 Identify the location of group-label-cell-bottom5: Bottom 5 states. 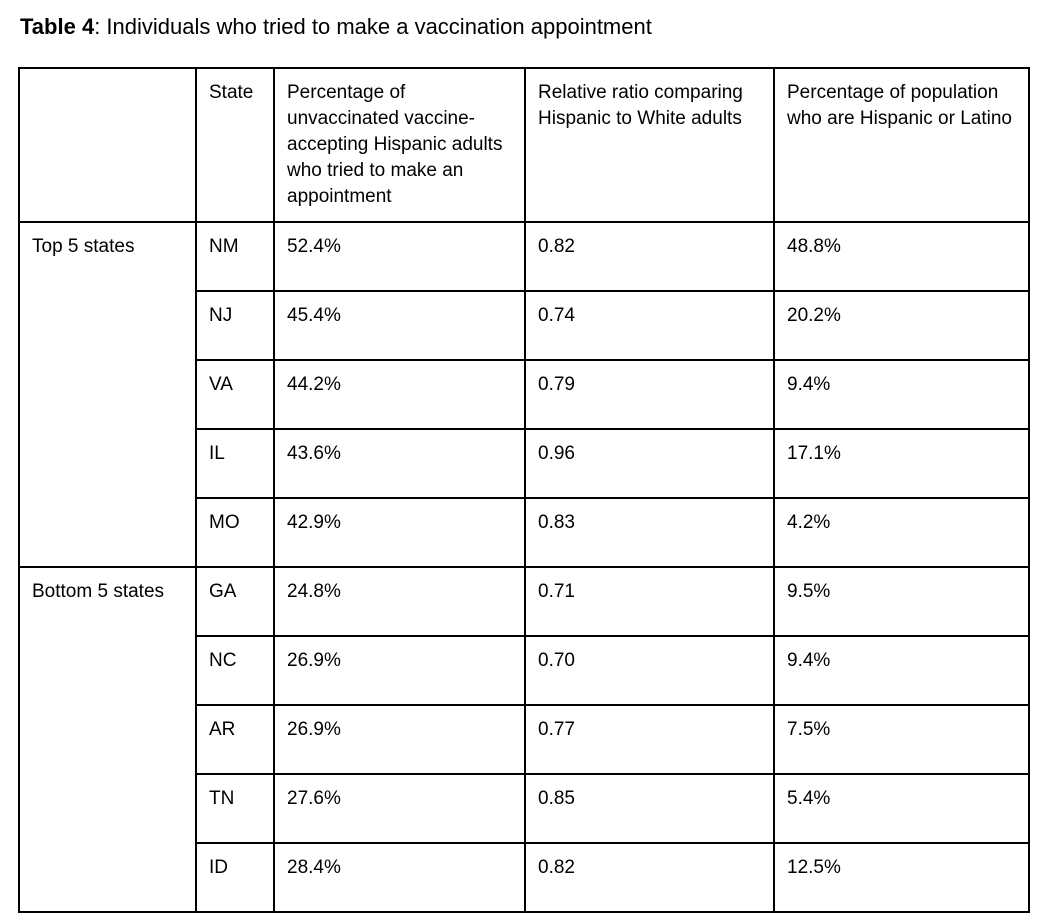
(107, 739).